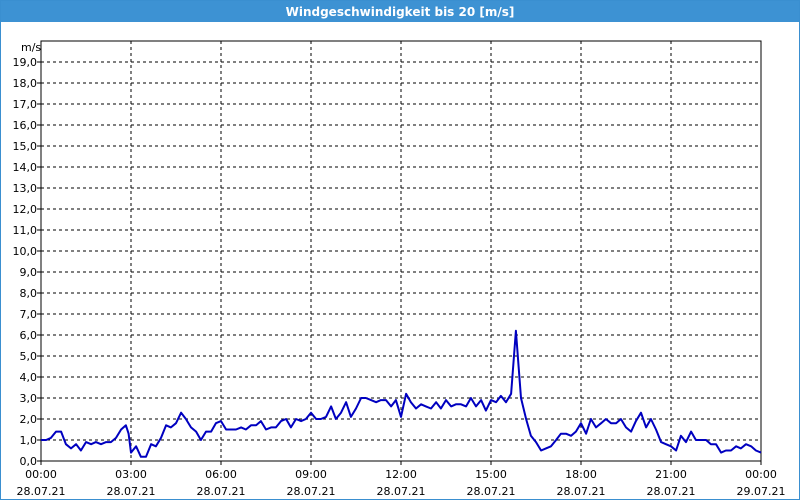  Describe the element at coordinates (581, 474) in the screenshot. I see `x-tick-time-label: 18:00` at that location.